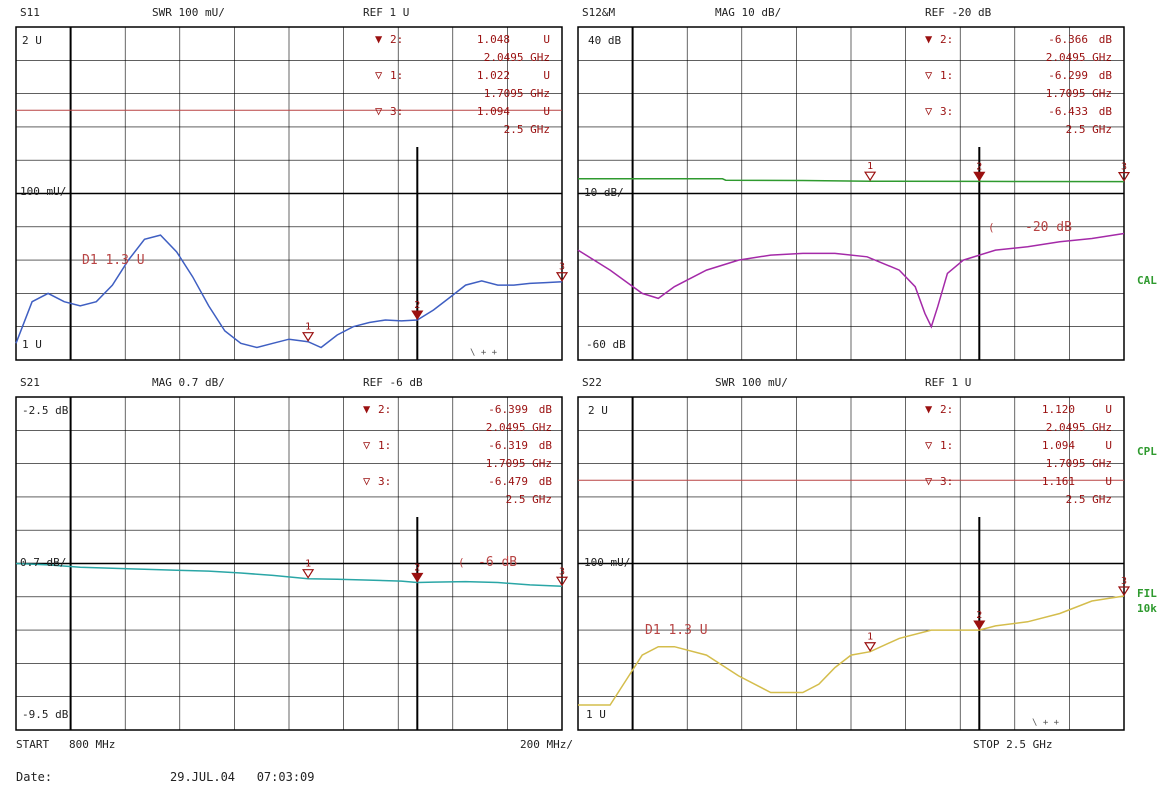 This screenshot has height=792, width=1175. Describe the element at coordinates (113, 260) in the screenshot. I see `s11-limit-label: D1 1.3 U` at that location.